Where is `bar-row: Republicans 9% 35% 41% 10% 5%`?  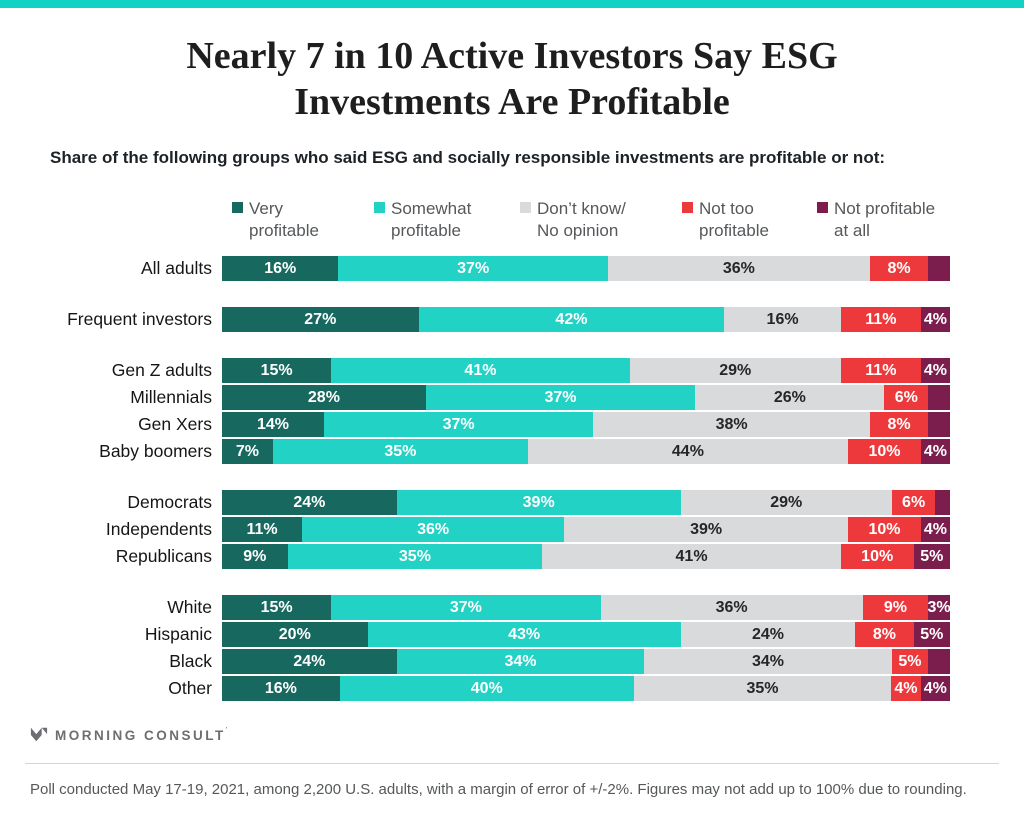 bar-row: Republicans 9% 35% 41% 10% 5% is located at coordinates (512, 556).